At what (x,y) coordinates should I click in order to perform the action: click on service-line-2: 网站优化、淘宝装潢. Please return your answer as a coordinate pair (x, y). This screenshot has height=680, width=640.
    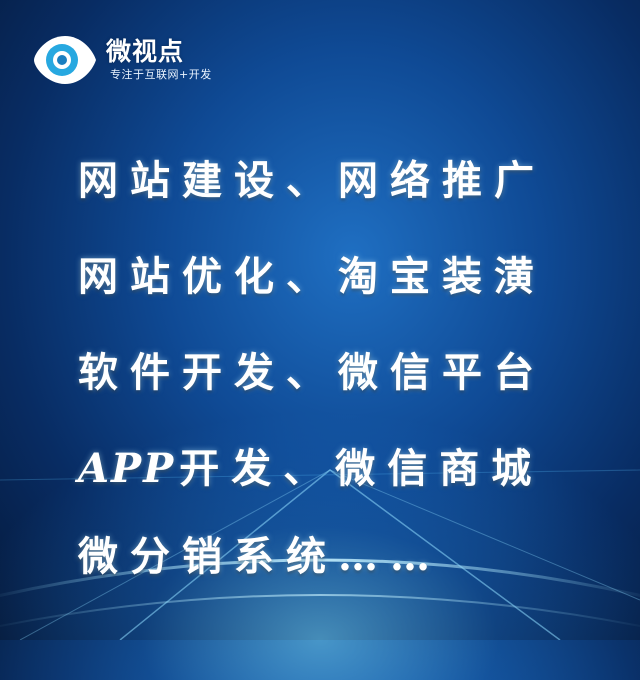
    Looking at the image, I should click on (312, 276).